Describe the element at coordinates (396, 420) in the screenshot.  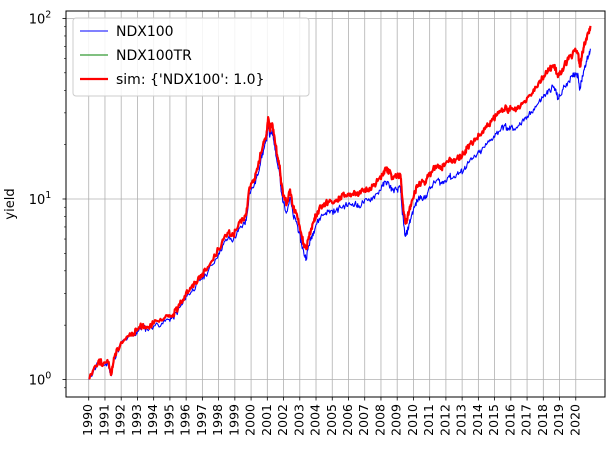
I see `x-tick-label: 2009` at that location.